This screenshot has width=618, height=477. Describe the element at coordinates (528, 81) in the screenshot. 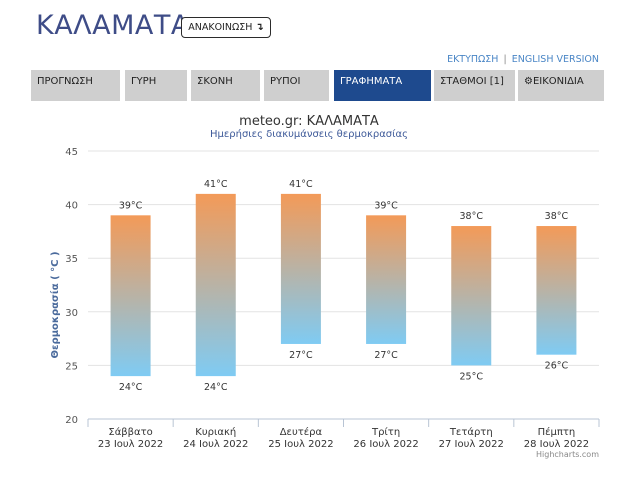

I see `gear-icon: ⚙` at that location.